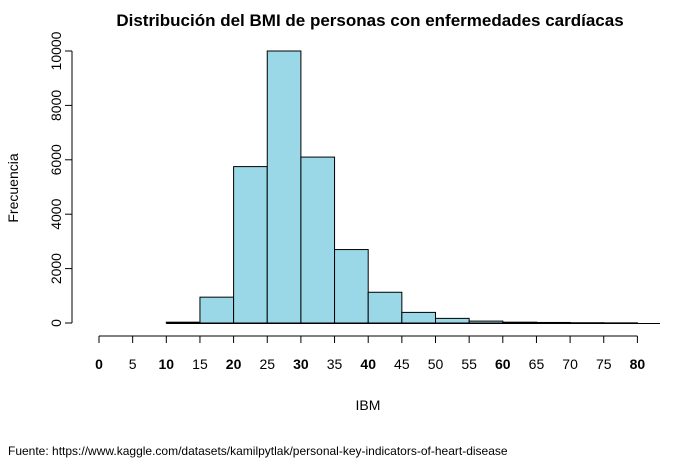  I want to click on x-tick-label: 20, so click(234, 364).